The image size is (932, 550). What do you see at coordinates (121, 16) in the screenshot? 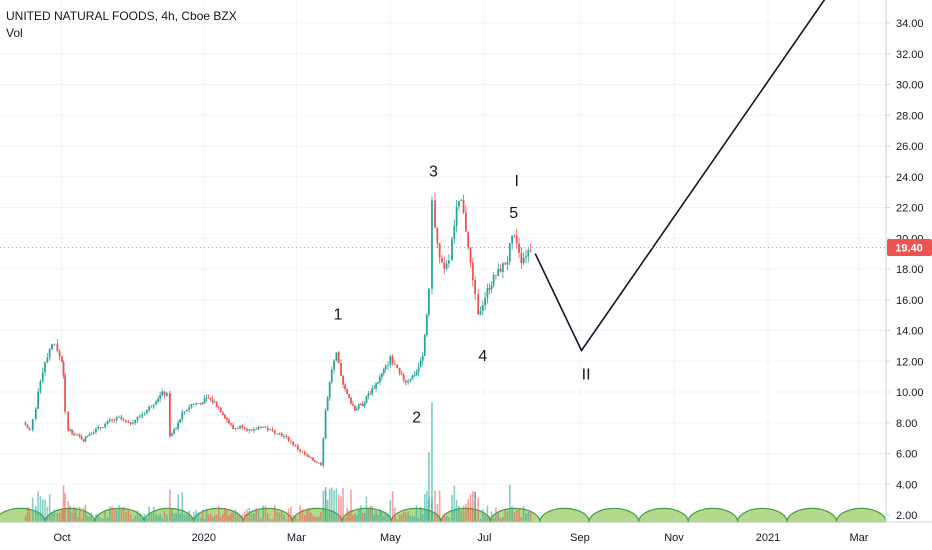
I see `symbol-title: UNITED NATURAL FOODS, 4h, Cboe BZX` at bounding box center [121, 16].